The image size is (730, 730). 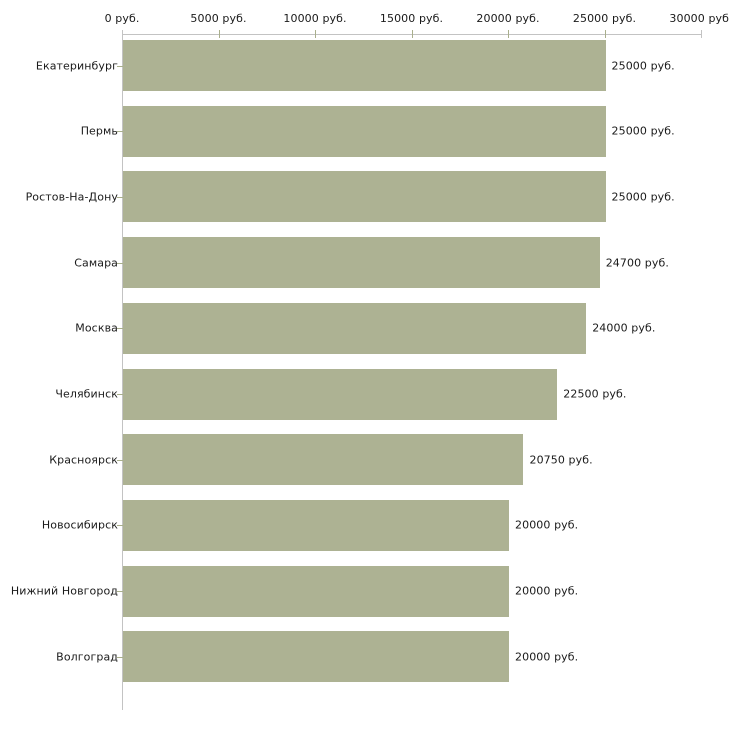 I want to click on y-axis-category-label: Нижний Новгород, so click(x=64, y=591).